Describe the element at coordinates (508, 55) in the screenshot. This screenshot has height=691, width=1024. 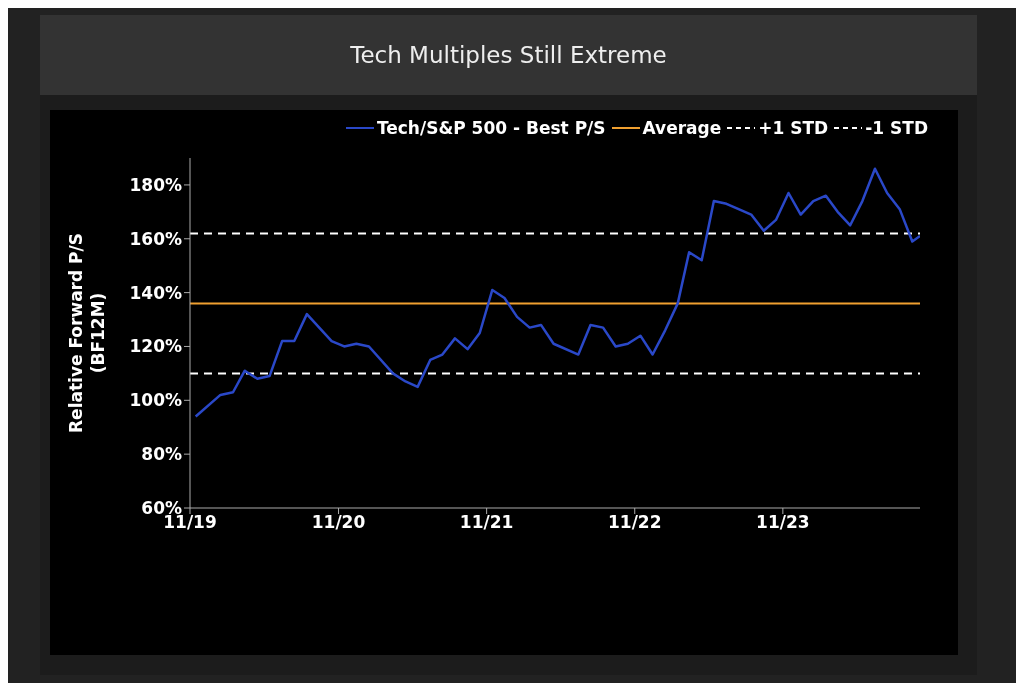
I see `chart-title: Tech Multiples Still Extreme` at that location.